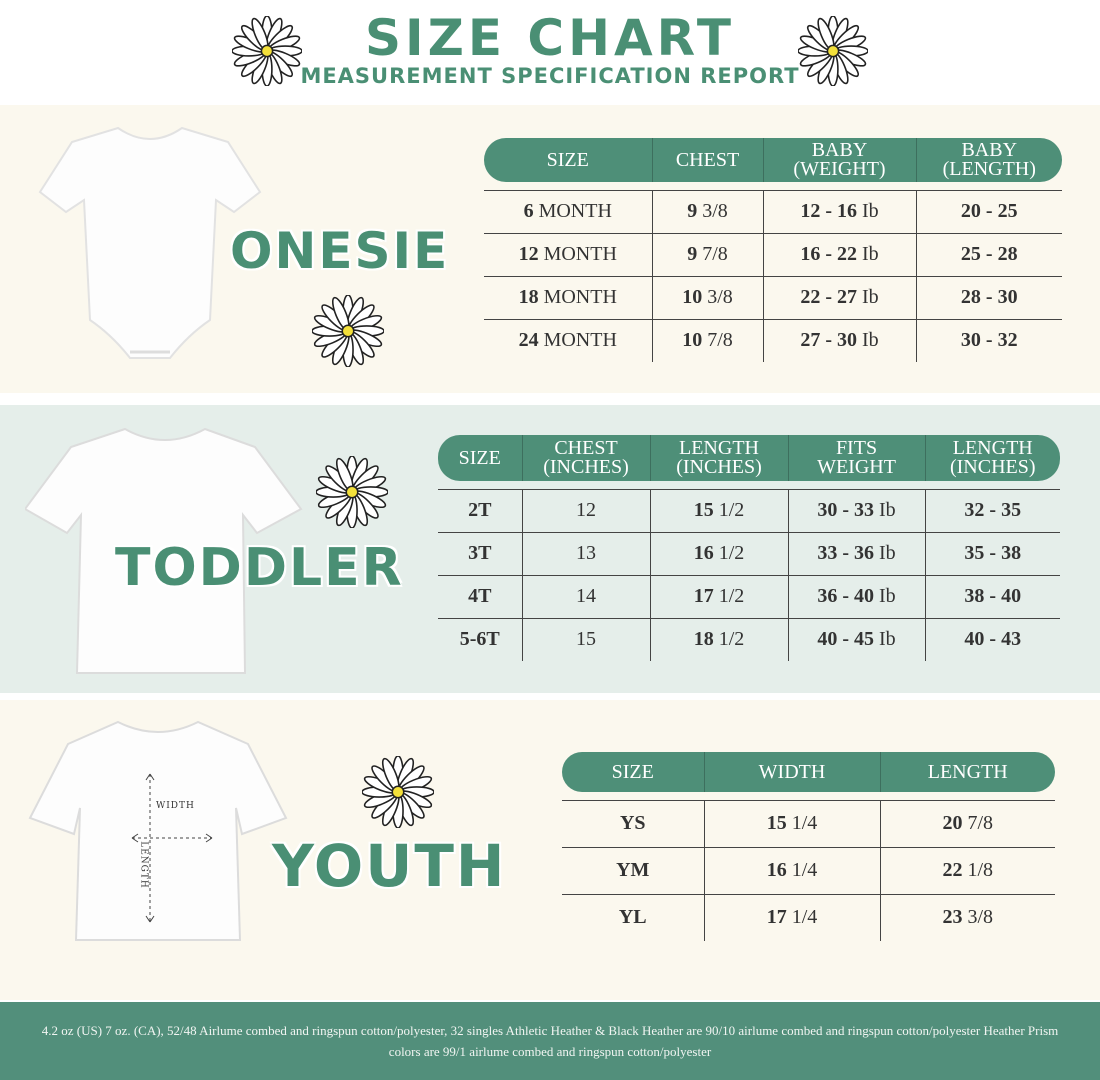 This screenshot has height=1080, width=1100. I want to click on onesie-label: ONESIE, so click(340, 251).